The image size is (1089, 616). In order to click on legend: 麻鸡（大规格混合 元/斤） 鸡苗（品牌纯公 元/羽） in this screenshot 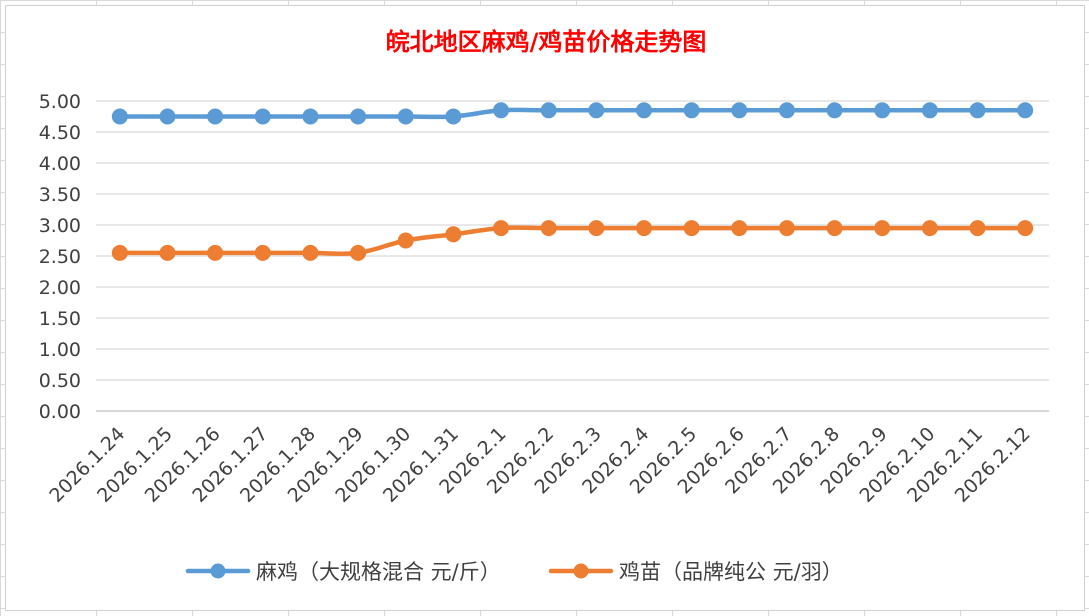, I will do `click(514, 572)`.